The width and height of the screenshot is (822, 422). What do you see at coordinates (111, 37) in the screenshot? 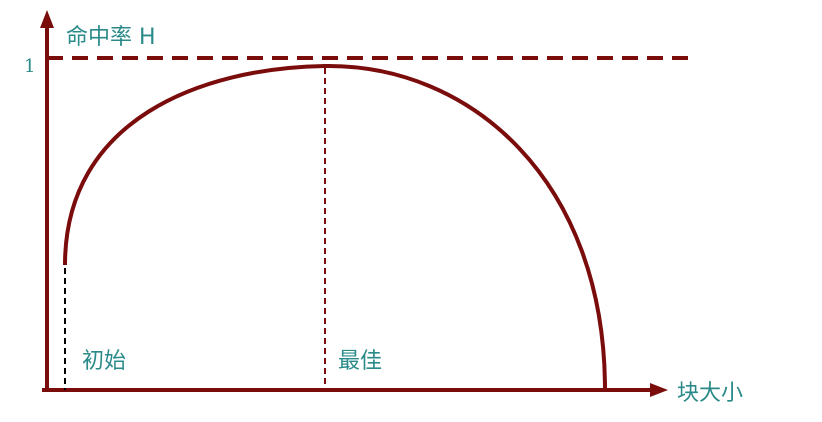
I see `y-axis-label: 命中率 H` at bounding box center [111, 37].